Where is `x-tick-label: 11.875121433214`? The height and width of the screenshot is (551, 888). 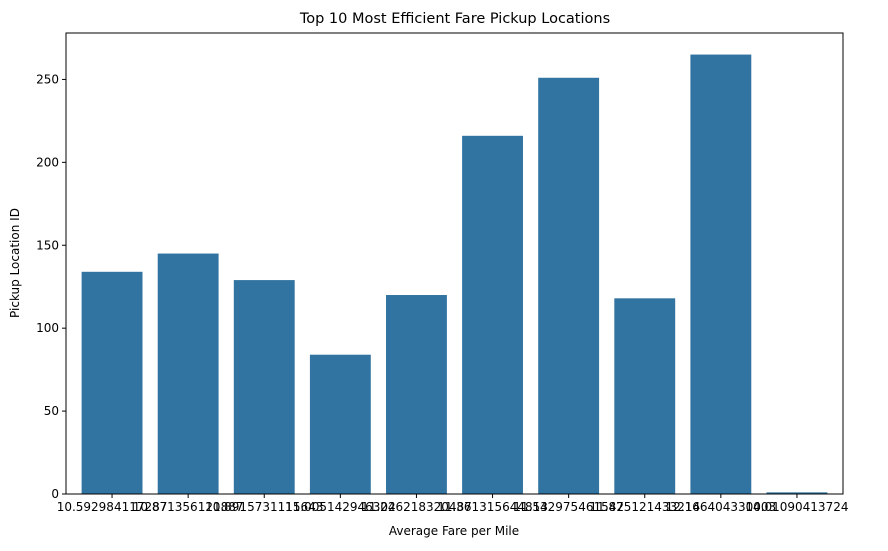 x-tick-label: 11.875121433214 is located at coordinates (644, 507).